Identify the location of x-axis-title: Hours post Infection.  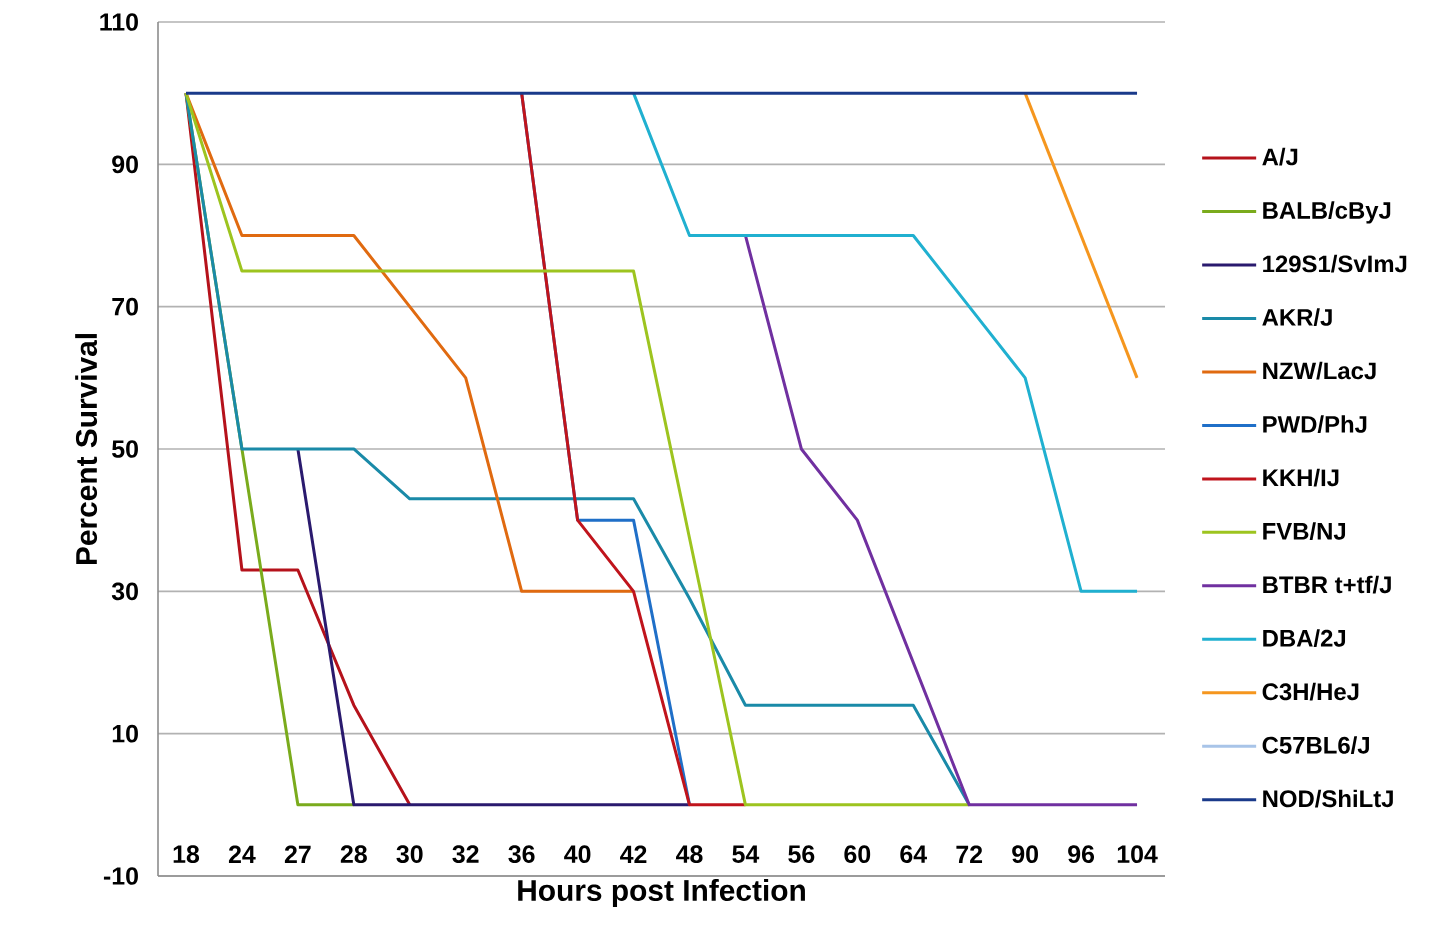
(661, 893).